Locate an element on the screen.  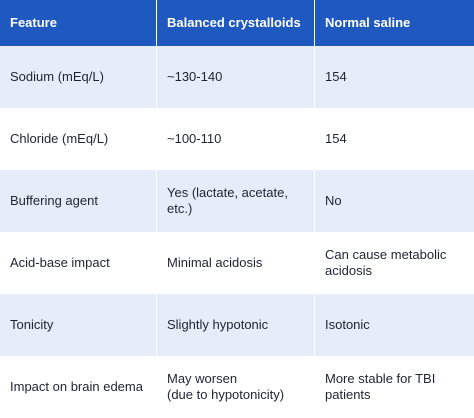
row-feature-cell: Acid-base impact is located at coordinates (78, 263).